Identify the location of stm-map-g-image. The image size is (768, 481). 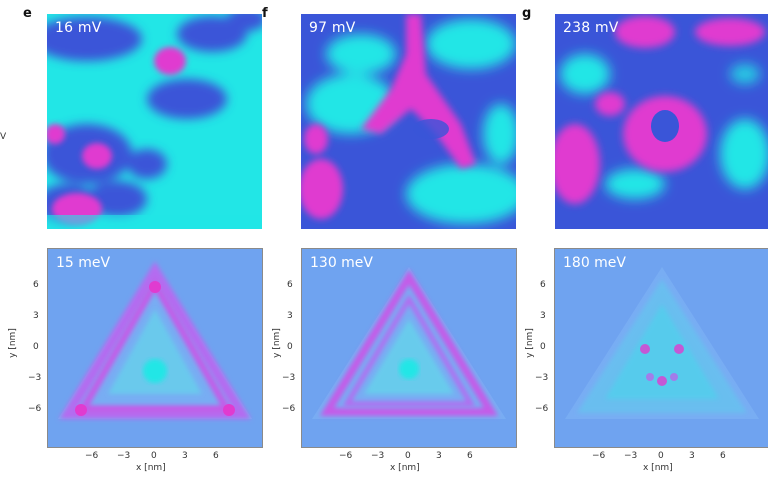
(661, 121).